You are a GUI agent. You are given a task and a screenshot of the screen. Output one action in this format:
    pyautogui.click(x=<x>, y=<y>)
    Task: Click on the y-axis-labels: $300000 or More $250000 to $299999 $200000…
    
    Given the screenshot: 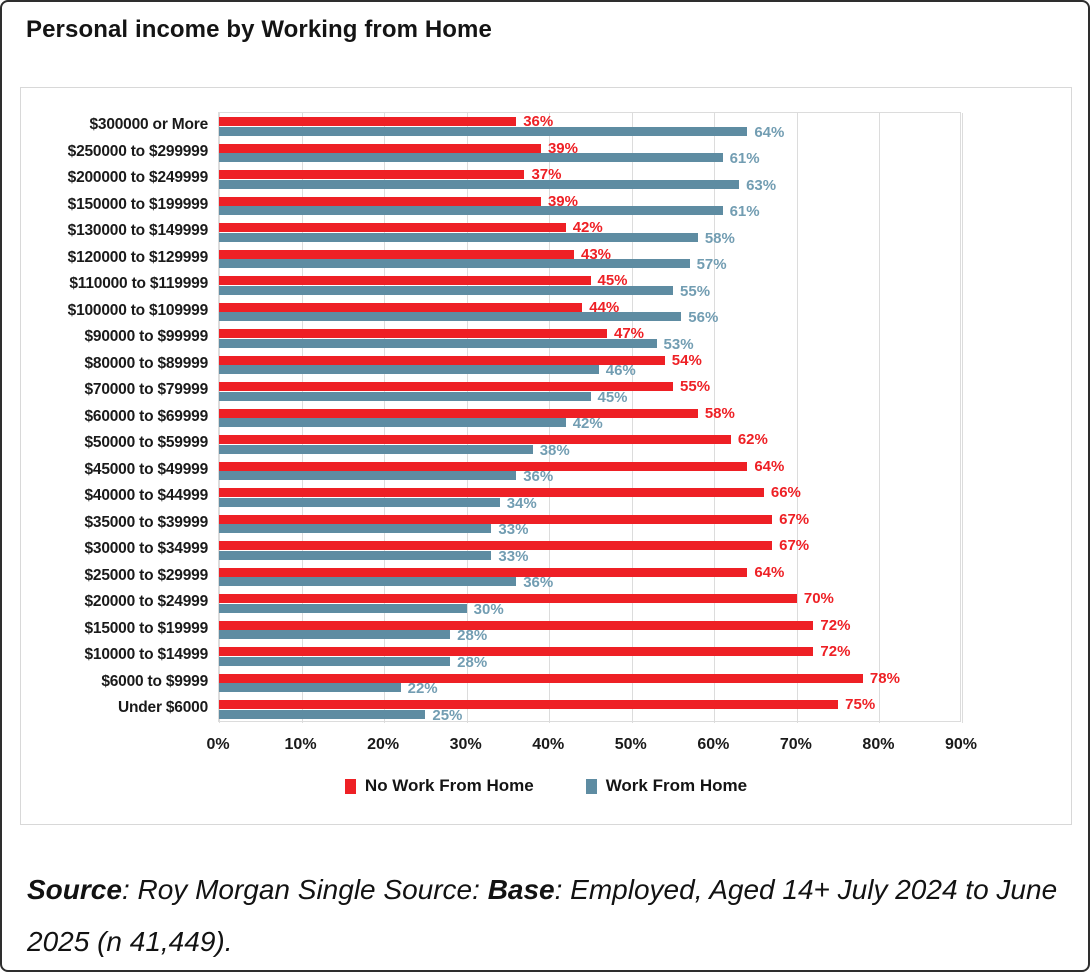 What is the action you would take?
    pyautogui.click(x=115, y=417)
    